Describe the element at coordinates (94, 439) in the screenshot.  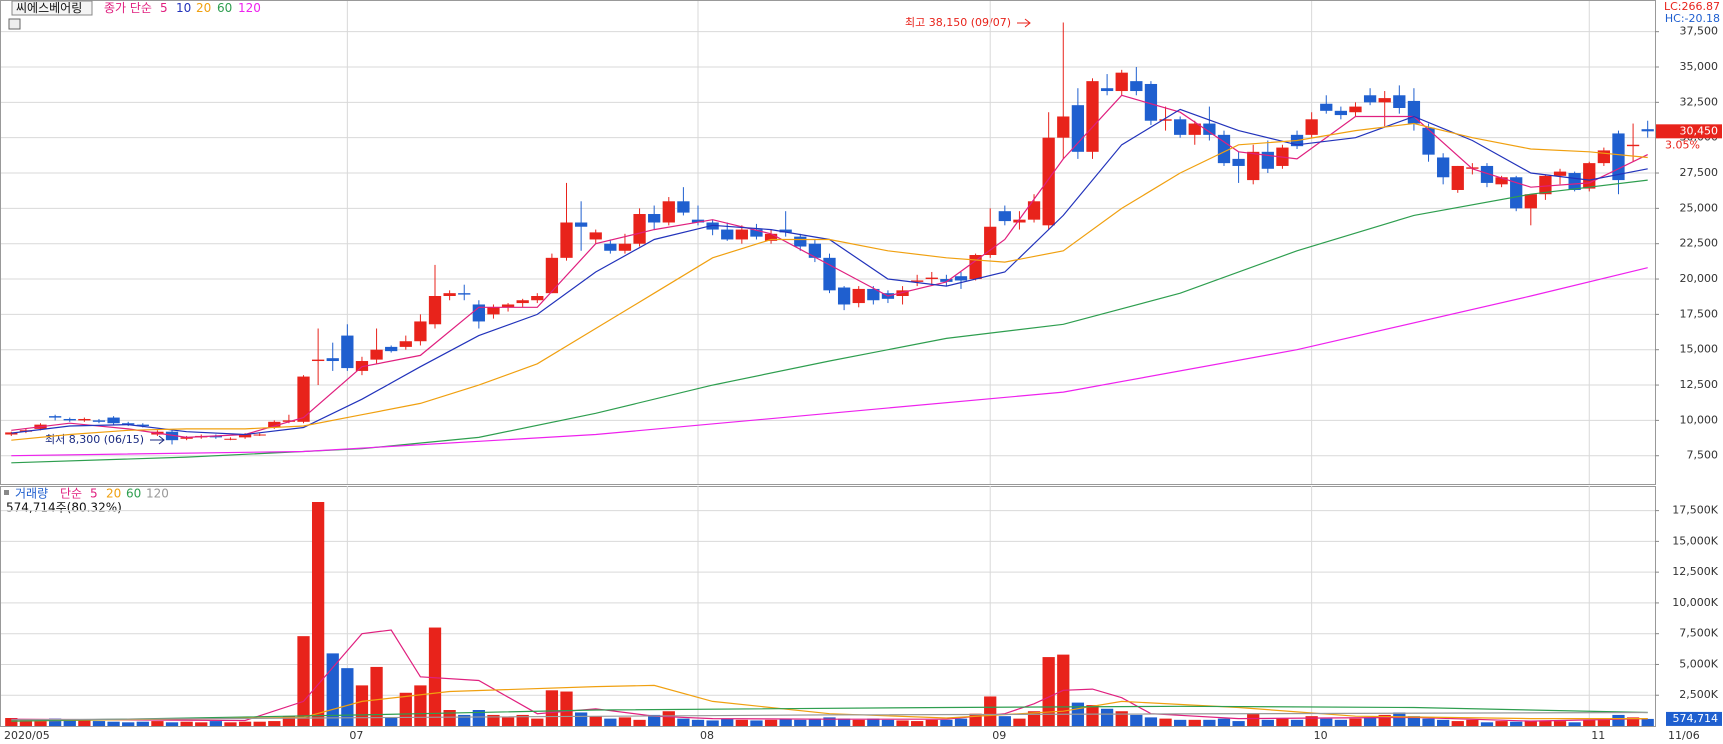
I see `low-annotation: 최저 8,300 (06/15)` at that location.